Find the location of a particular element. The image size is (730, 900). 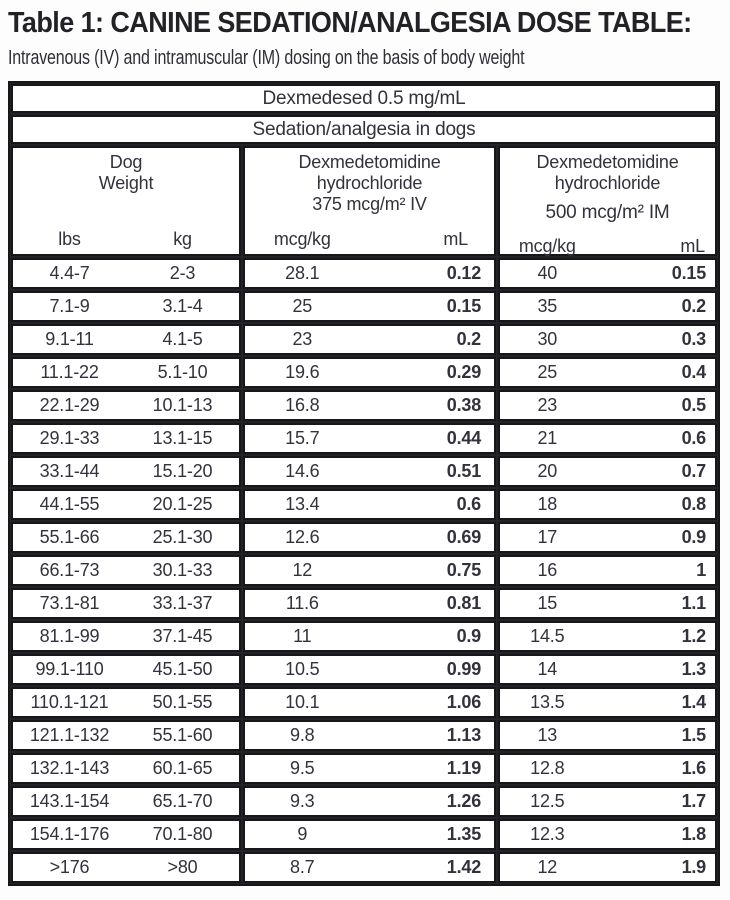

ml-iv-value: 0.6 is located at coordinates (469, 504).